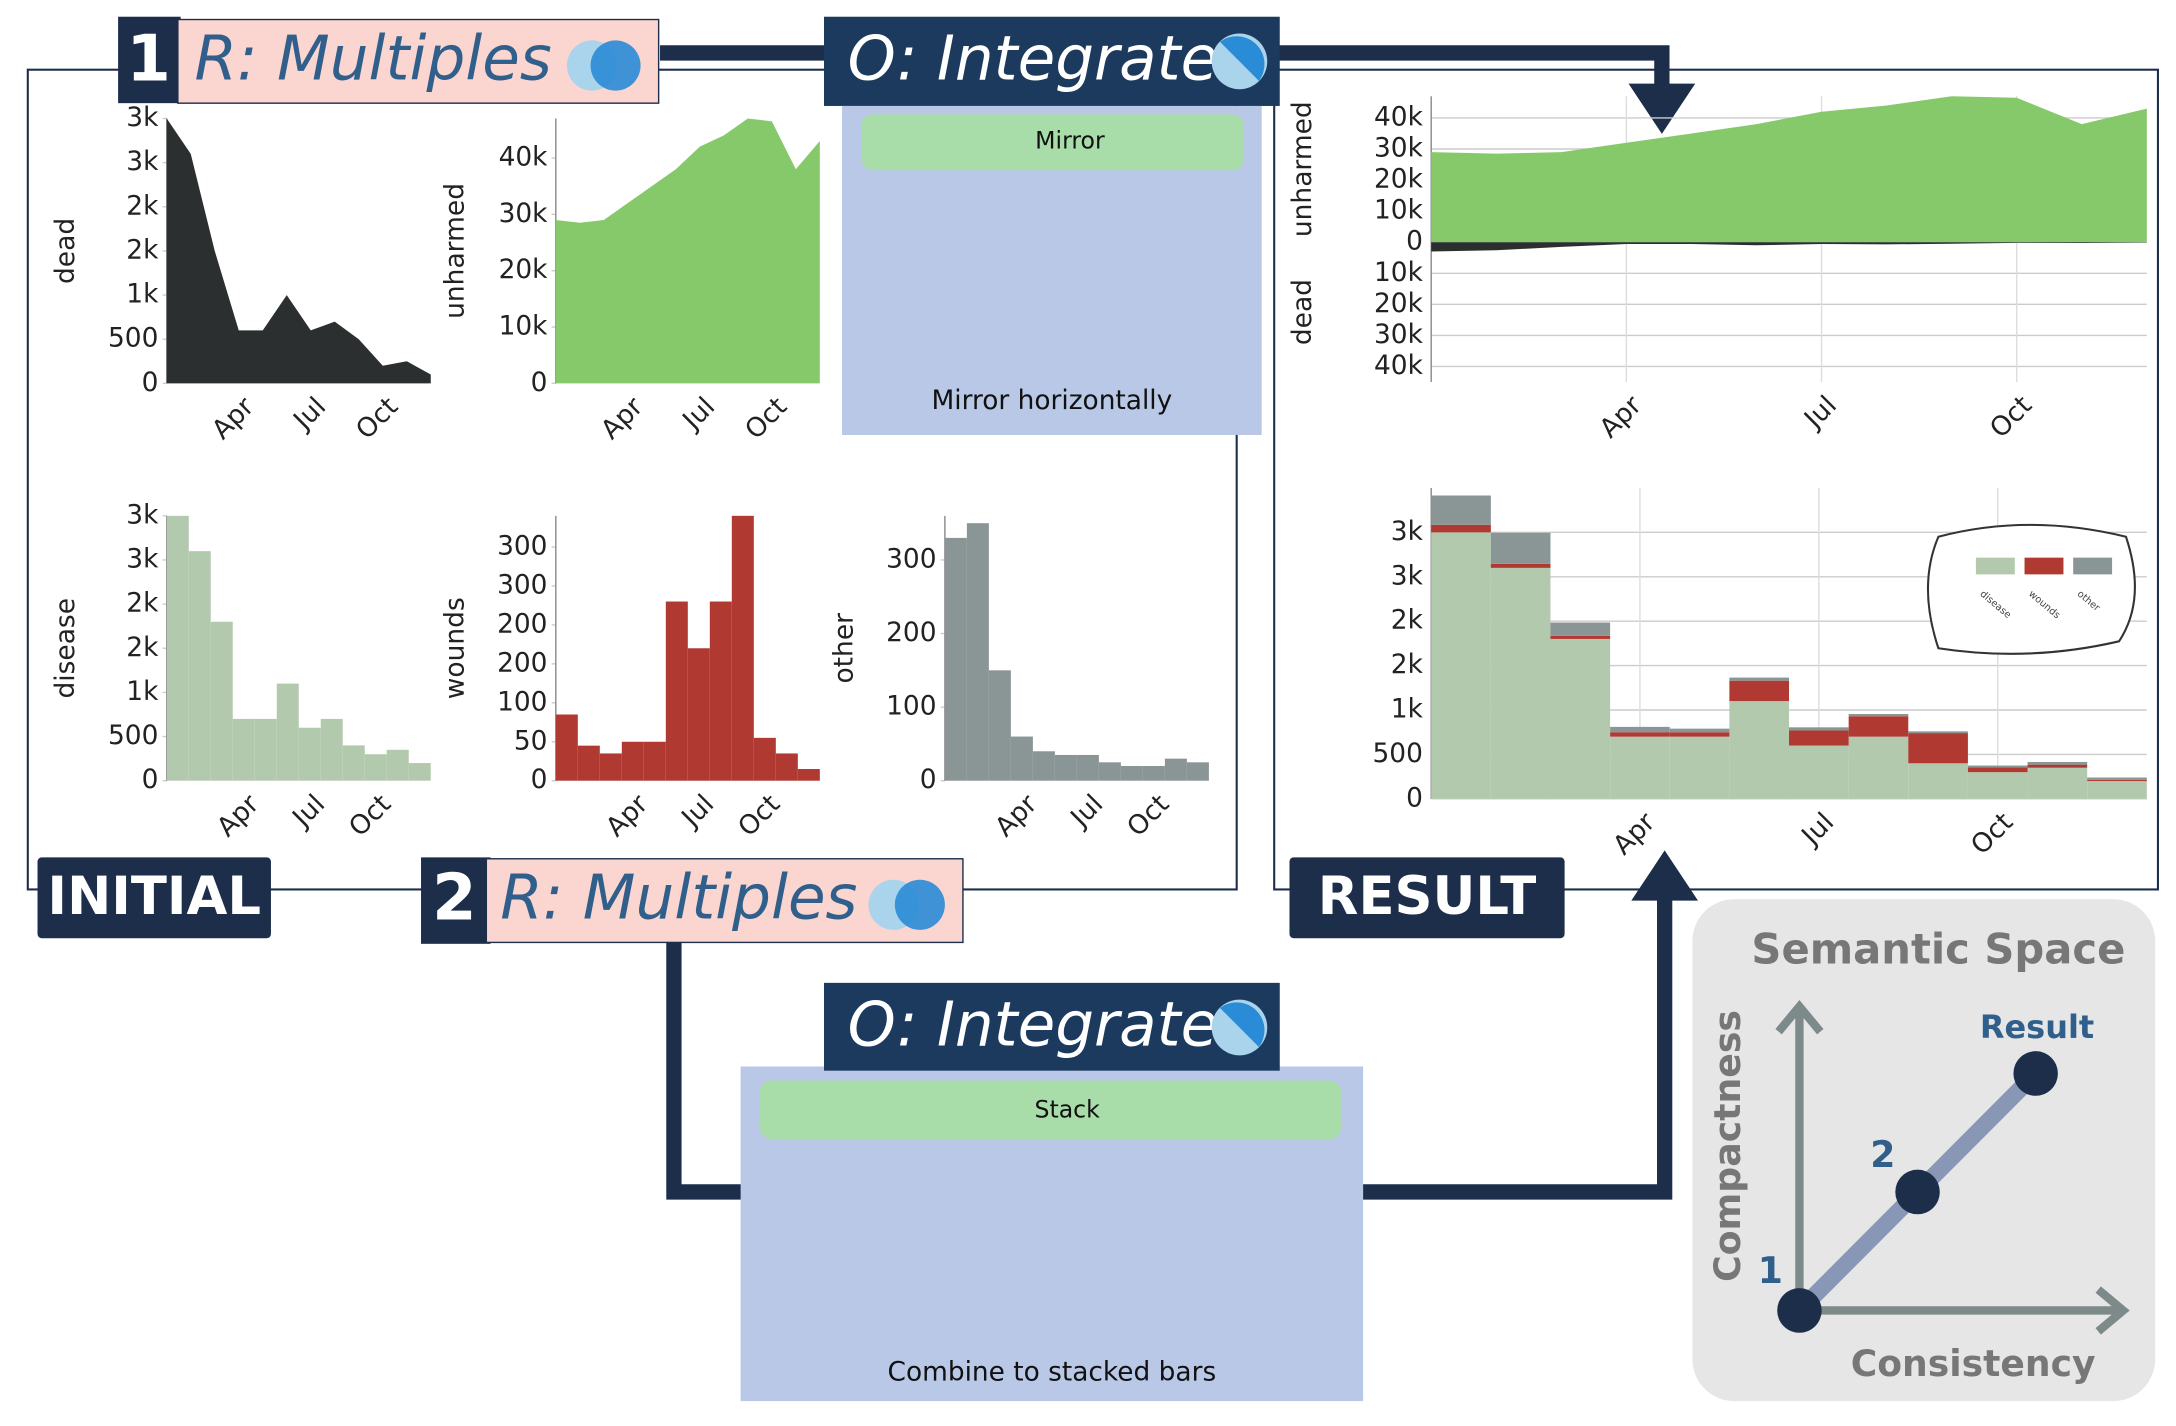 This screenshot has width=2176, height=1426. Describe the element at coordinates (1964, 1310) in the screenshot. I see `x-axis` at that location.